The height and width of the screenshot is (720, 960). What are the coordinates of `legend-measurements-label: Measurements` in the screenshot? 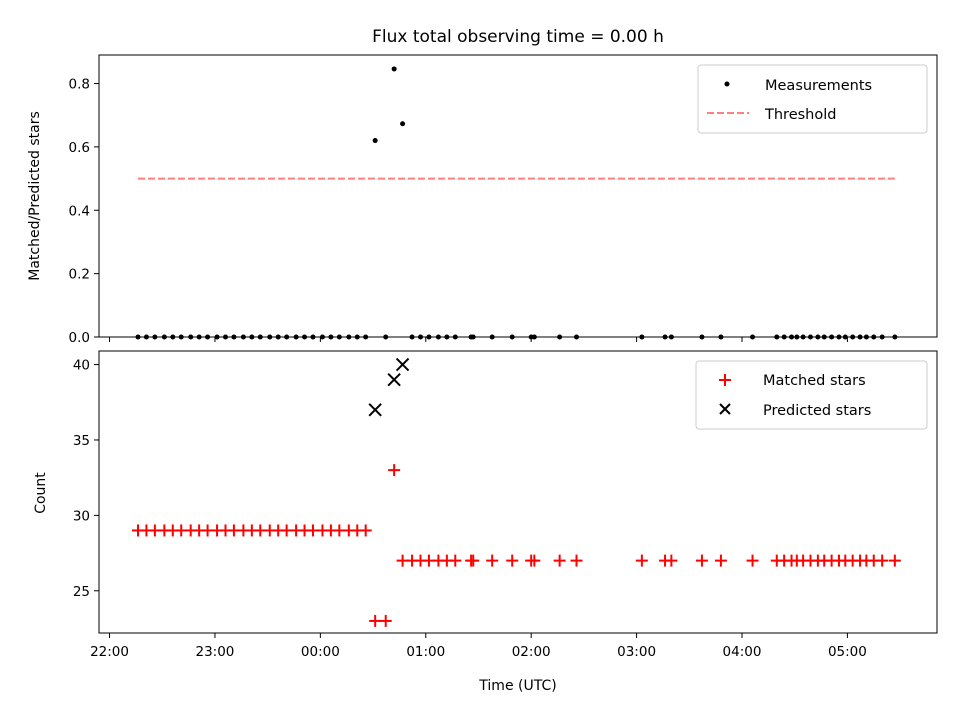 It's located at (818, 86).